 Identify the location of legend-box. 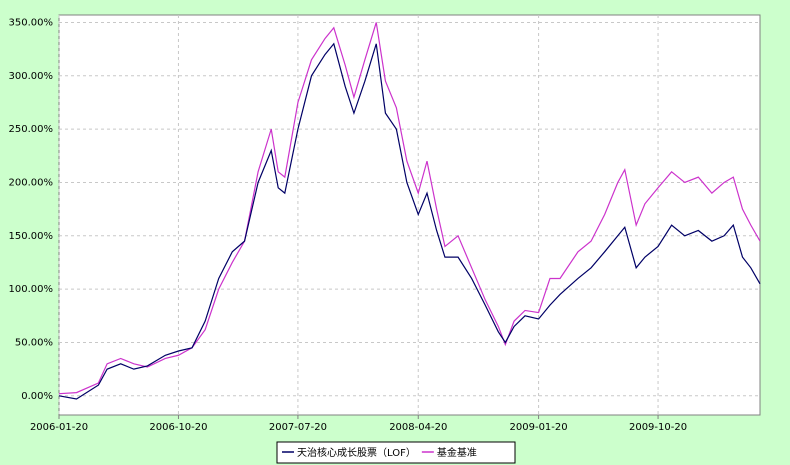
(396, 452).